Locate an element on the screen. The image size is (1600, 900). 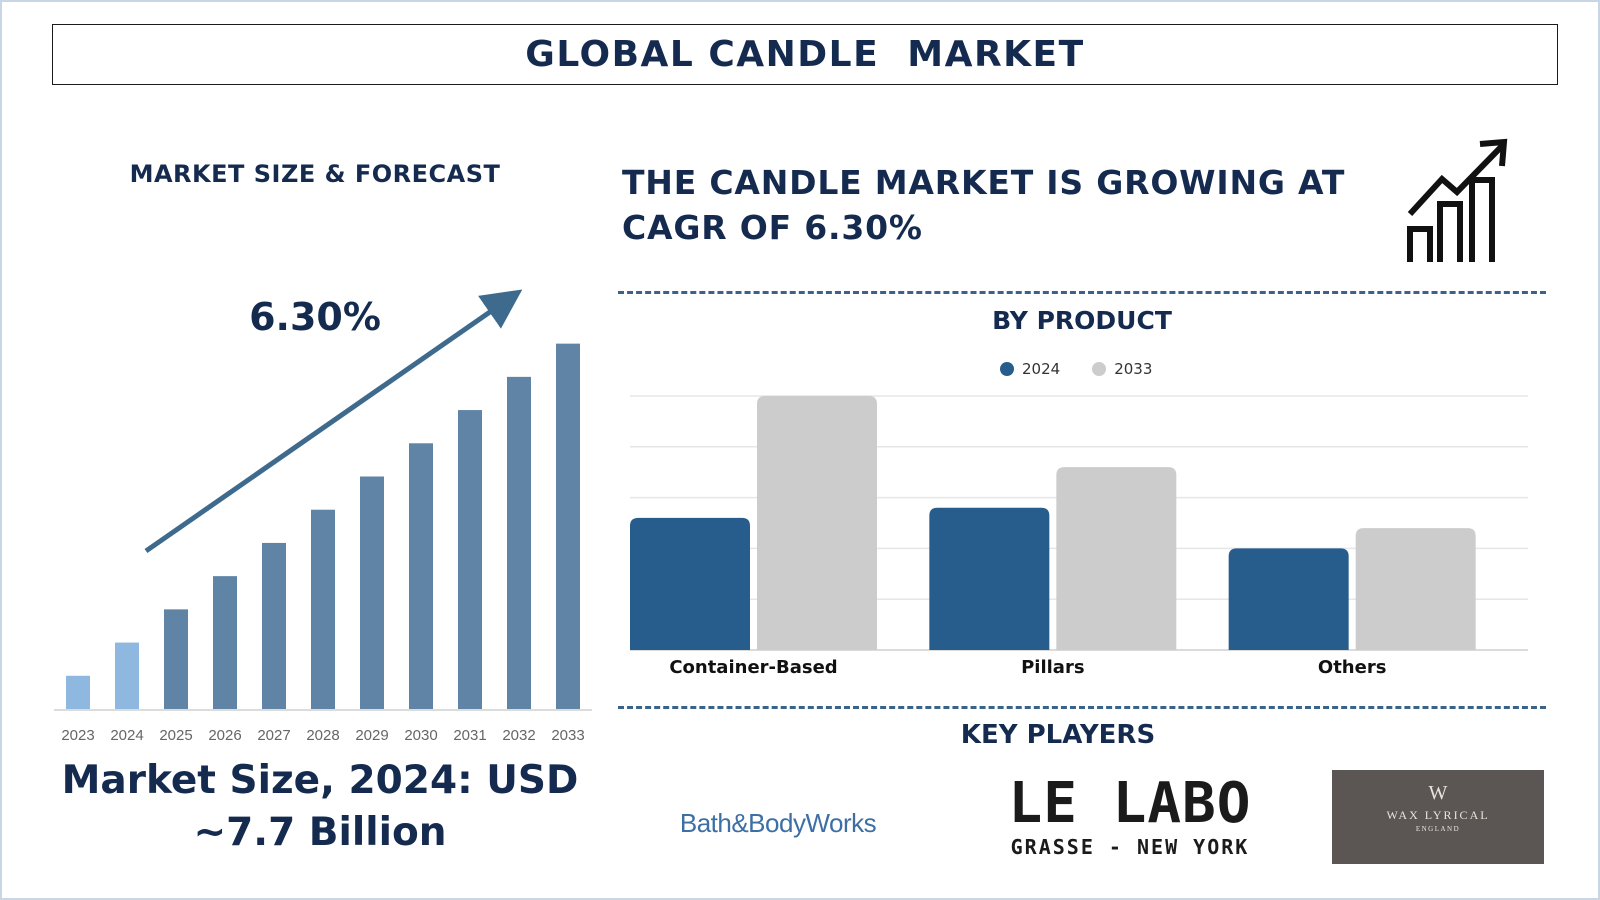
legend-item-2024: 2024 is located at coordinates (1030, 369).